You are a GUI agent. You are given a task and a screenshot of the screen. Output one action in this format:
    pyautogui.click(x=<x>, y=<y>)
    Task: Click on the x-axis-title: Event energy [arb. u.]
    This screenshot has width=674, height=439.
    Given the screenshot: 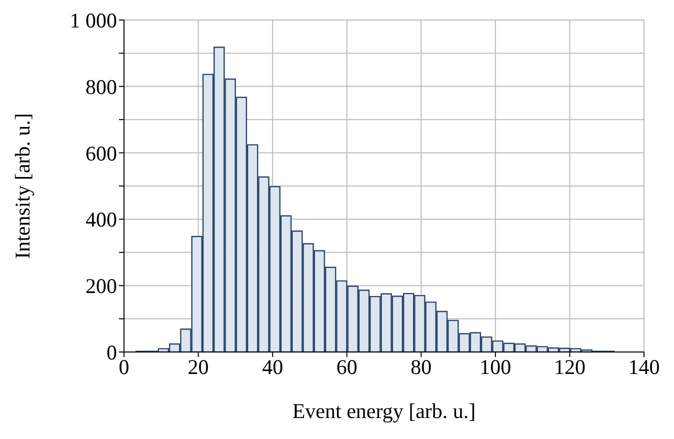 What is the action you would take?
    pyautogui.click(x=384, y=411)
    